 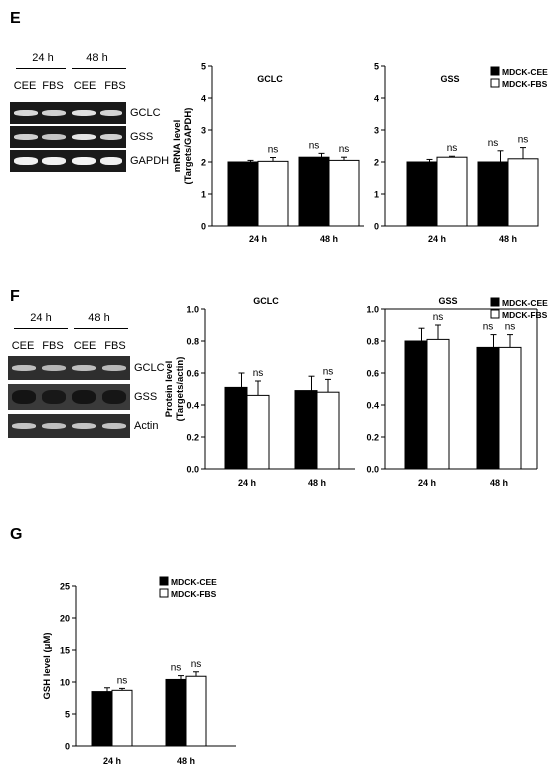 I want to click on blot-row-actin, so click(x=69, y=426).